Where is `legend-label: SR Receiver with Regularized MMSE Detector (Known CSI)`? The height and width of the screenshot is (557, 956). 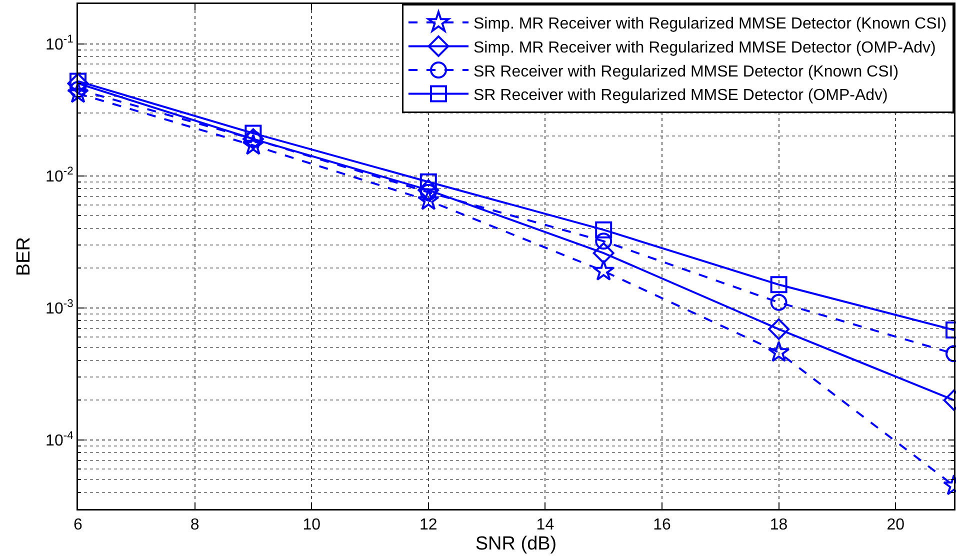 legend-label: SR Receiver with Regularized MMSE Detector (Known CSI) is located at coordinates (686, 71).